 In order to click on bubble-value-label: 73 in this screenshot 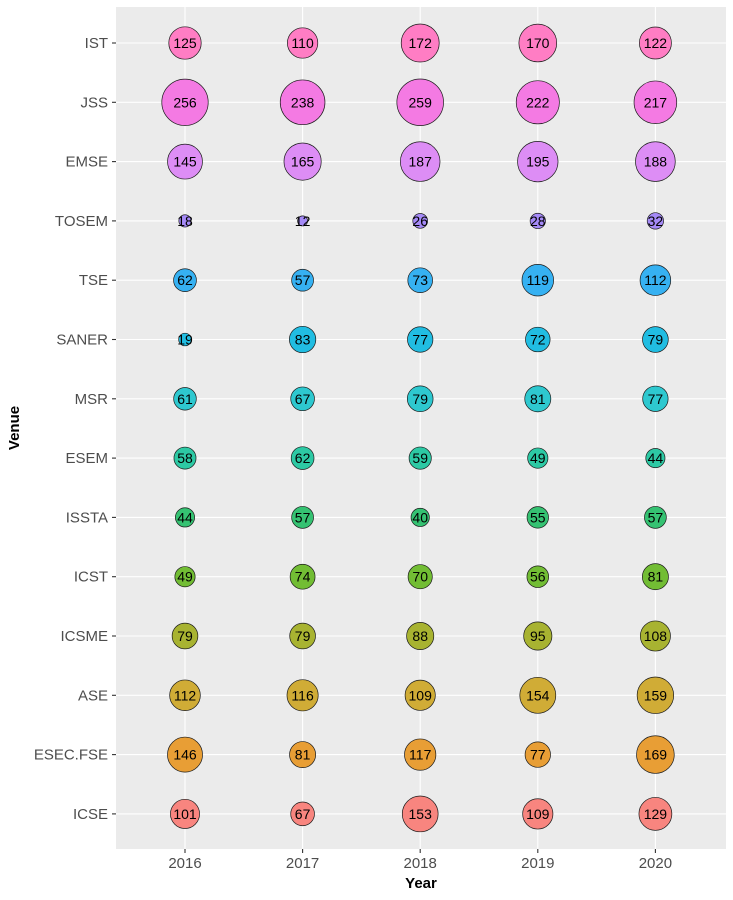, I will do `click(420, 280)`.